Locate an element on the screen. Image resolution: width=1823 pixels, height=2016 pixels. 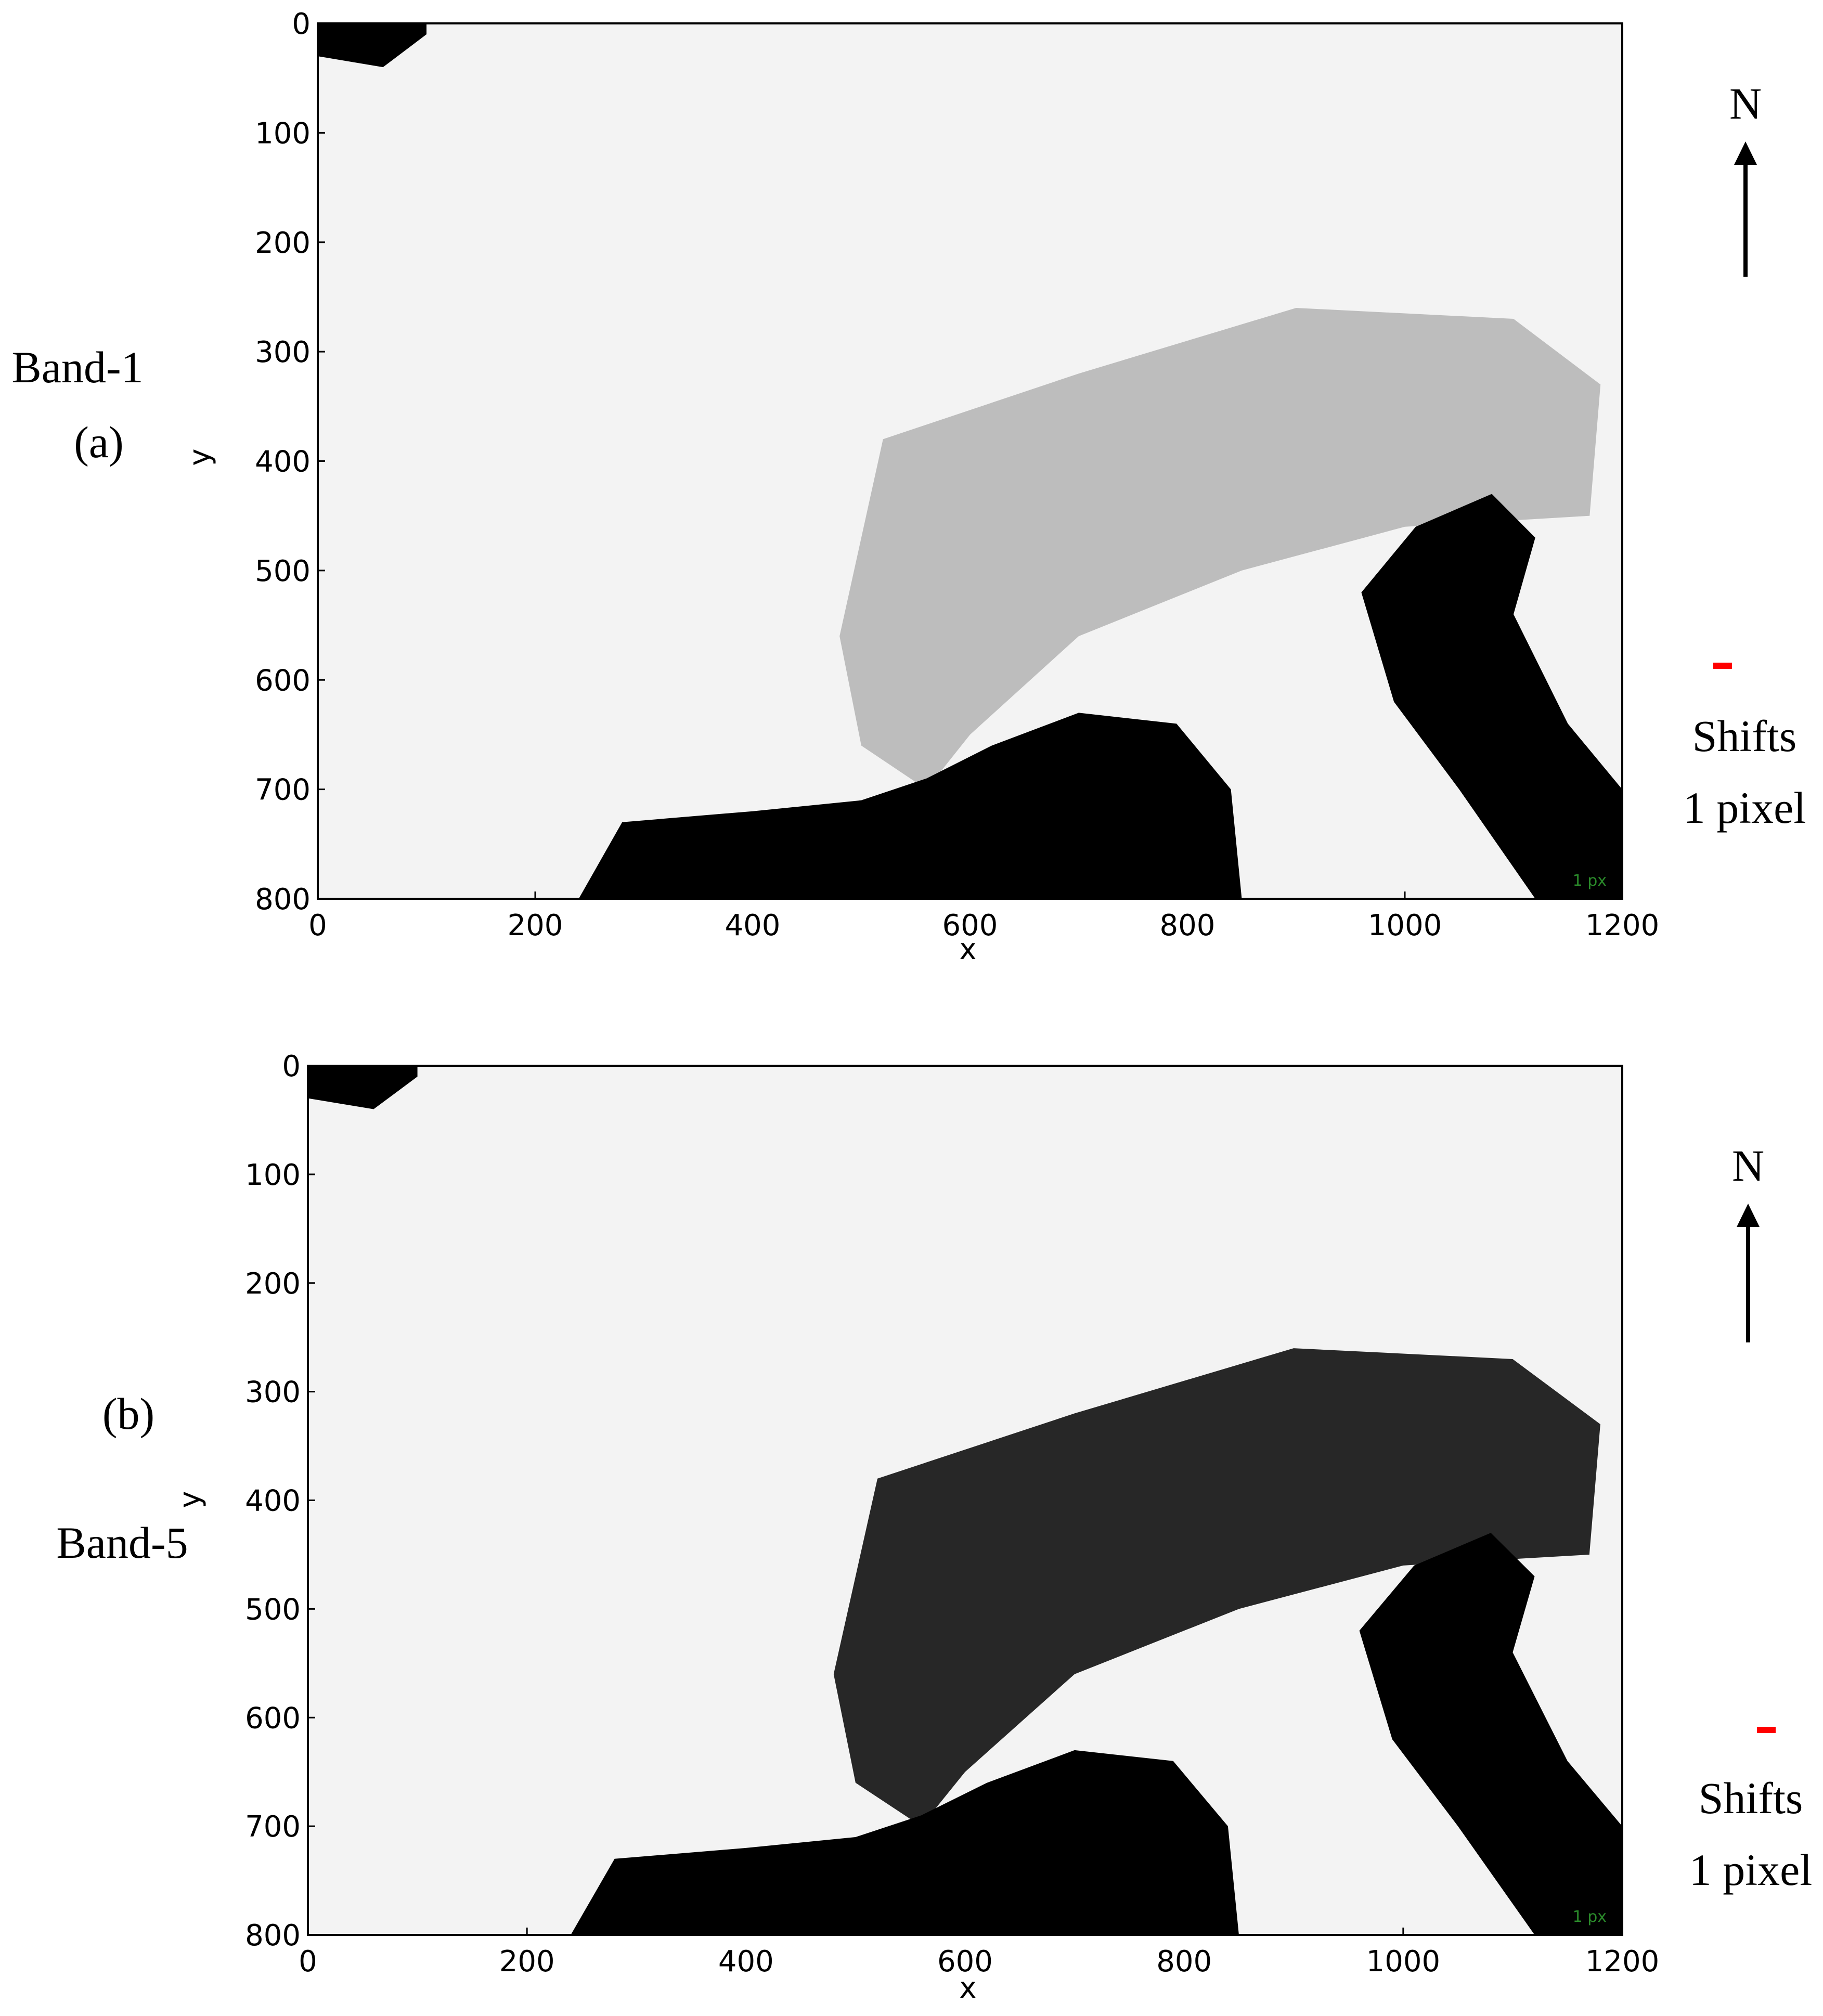
panel-label: (b) is located at coordinates (128, 1414).